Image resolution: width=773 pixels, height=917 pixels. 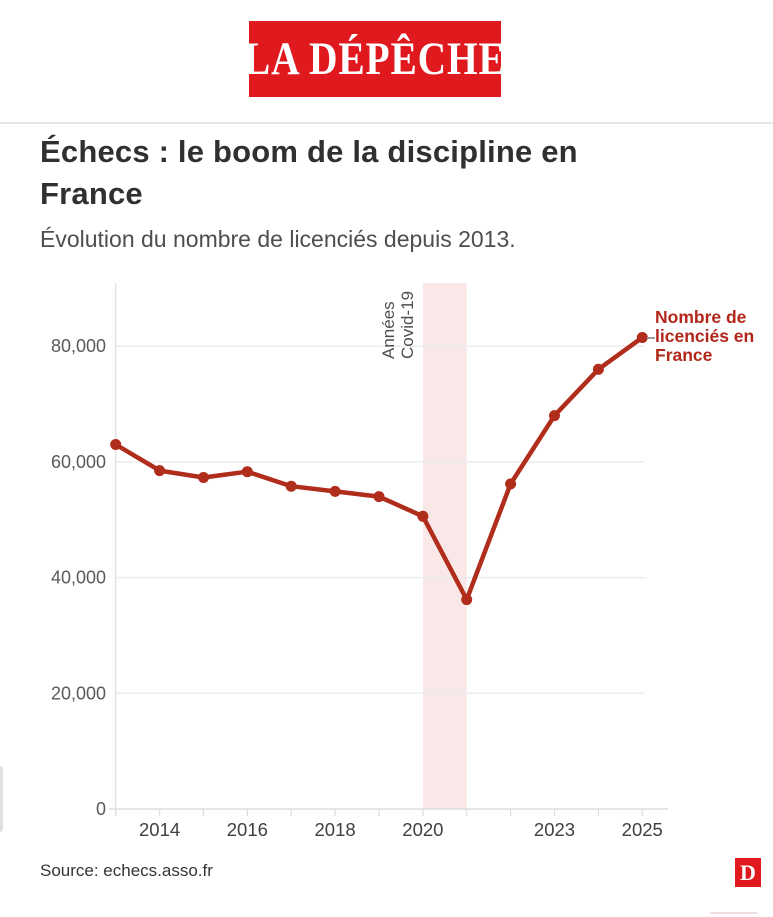 I want to click on x-axis-tick-label: 2020, so click(x=422, y=829).